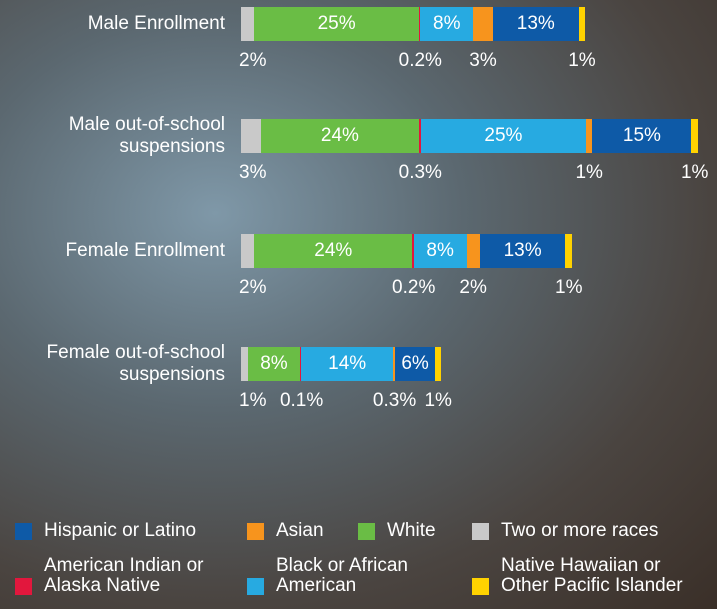 The image size is (717, 609). Describe the element at coordinates (411, 530) in the screenshot. I see `legend-label: White` at that location.